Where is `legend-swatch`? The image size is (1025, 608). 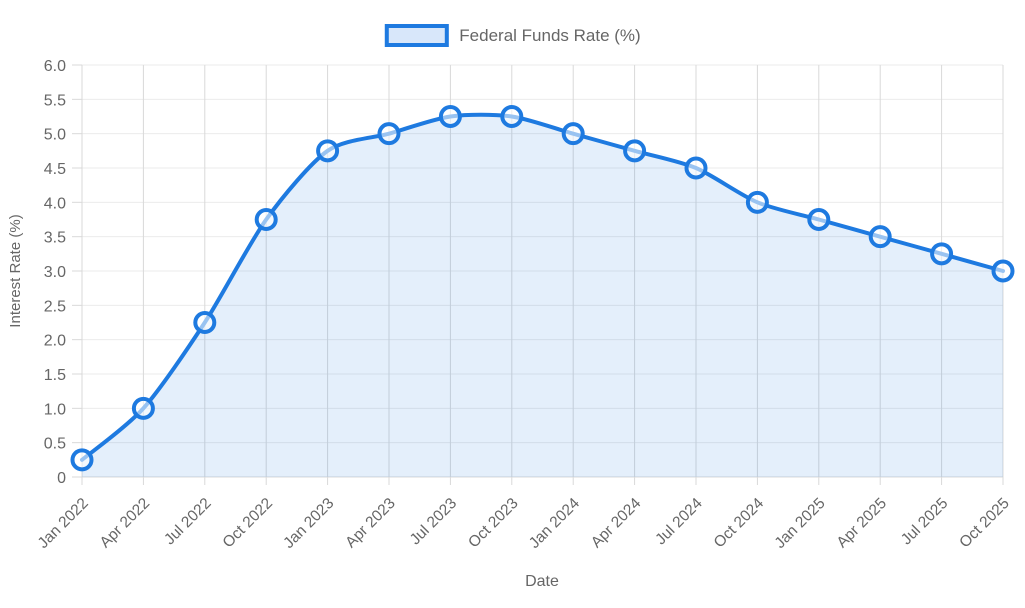
legend-swatch is located at coordinates (416, 35).